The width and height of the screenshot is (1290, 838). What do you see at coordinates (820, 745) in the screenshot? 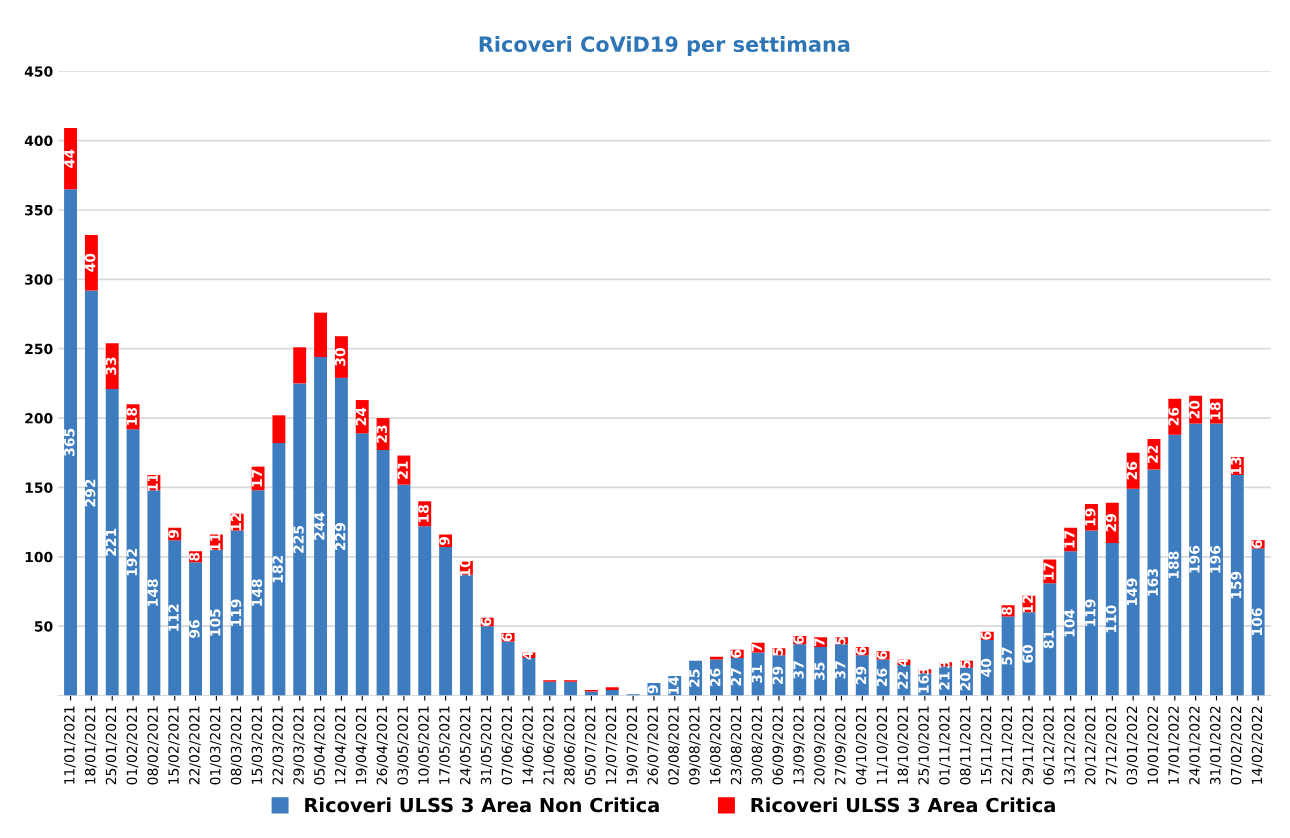
I see `x-tick-label: 20/09/2021` at bounding box center [820, 745].